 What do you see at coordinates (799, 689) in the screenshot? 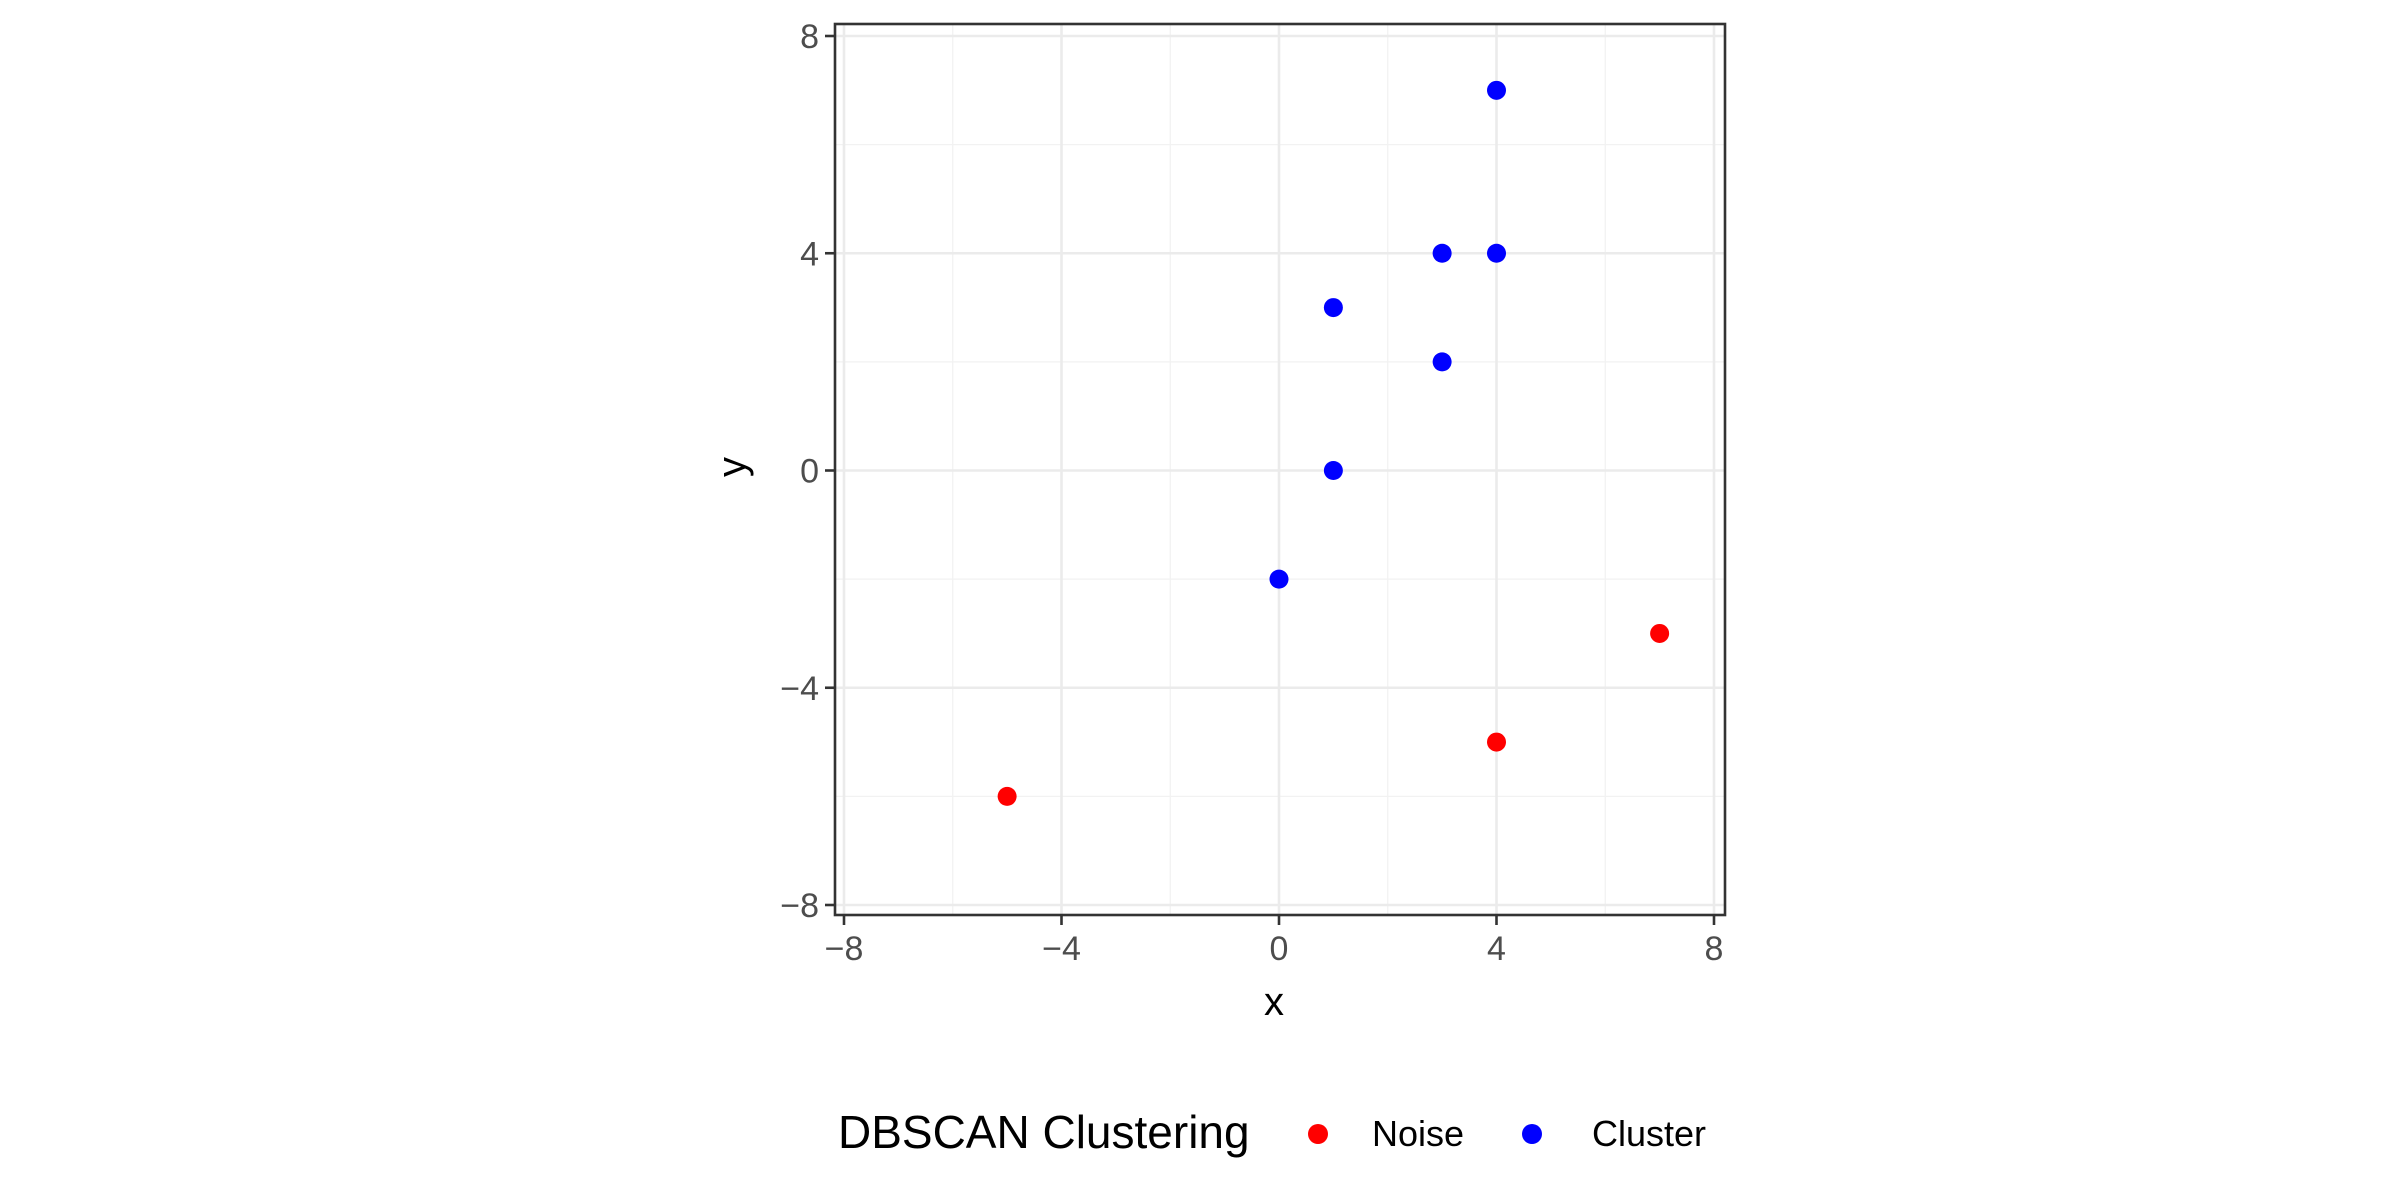
I see `y-tick-label: −4` at bounding box center [799, 689].